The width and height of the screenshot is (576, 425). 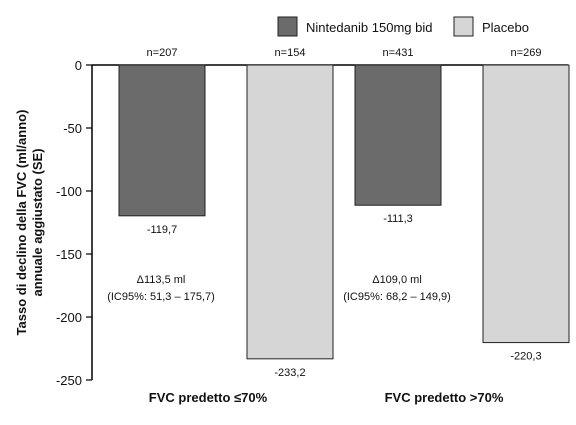 What do you see at coordinates (397, 297) in the screenshot?
I see `delta-annotation: (IC95%: 68,2 – 149,9)` at bounding box center [397, 297].